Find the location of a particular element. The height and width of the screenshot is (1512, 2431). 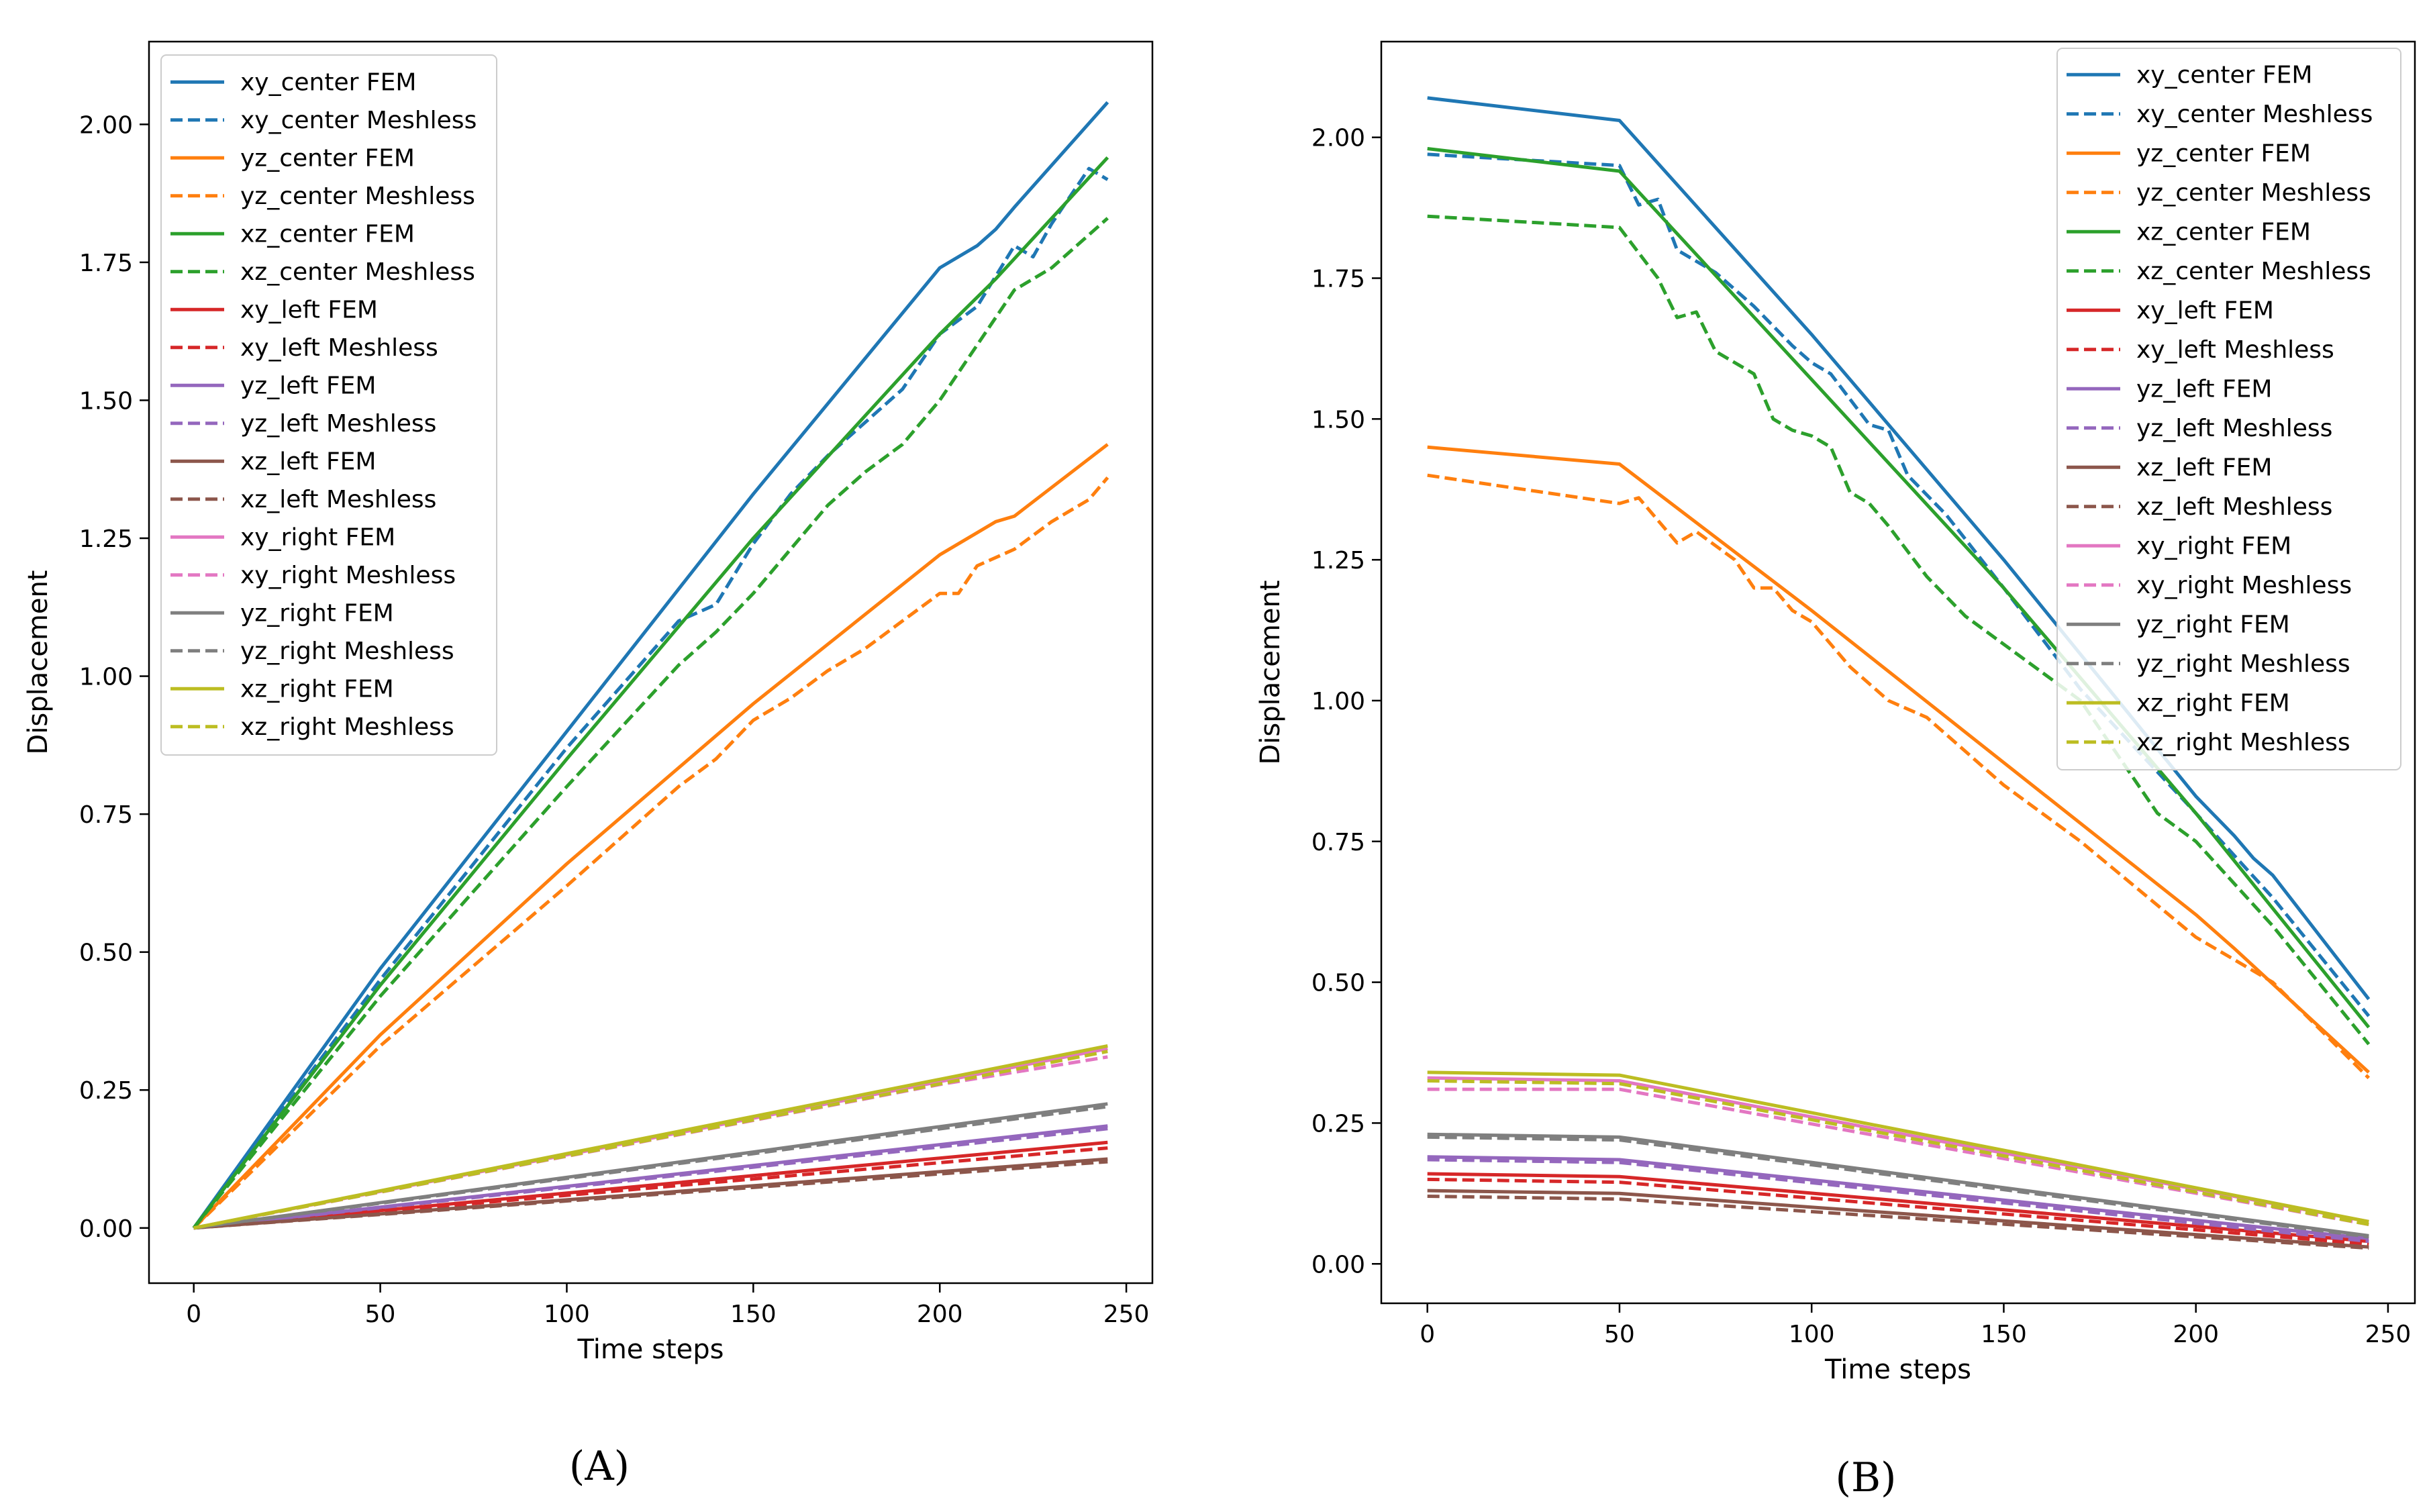

y-tick-label: 0.00 is located at coordinates (106, 1229).